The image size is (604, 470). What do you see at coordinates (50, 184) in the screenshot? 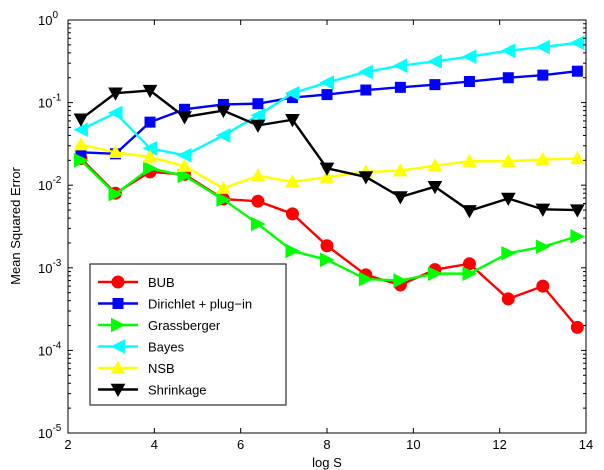
I see `y-tick-label: 10⁻²` at bounding box center [50, 184].